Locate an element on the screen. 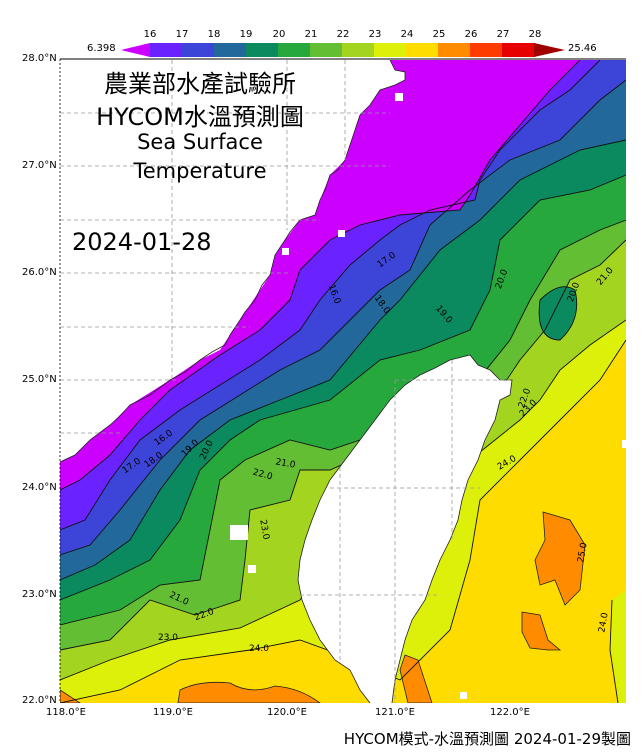 Image resolution: width=643 pixels, height=756 pixels. lat-label: 28.0°N is located at coordinates (39, 58).